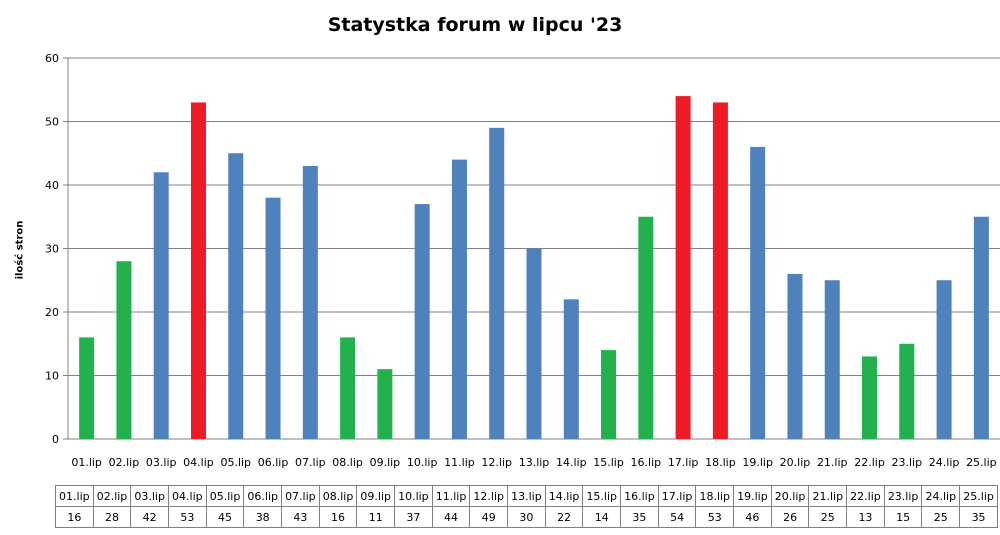  I want to click on x-tick-label: 14.lip, so click(571, 462).